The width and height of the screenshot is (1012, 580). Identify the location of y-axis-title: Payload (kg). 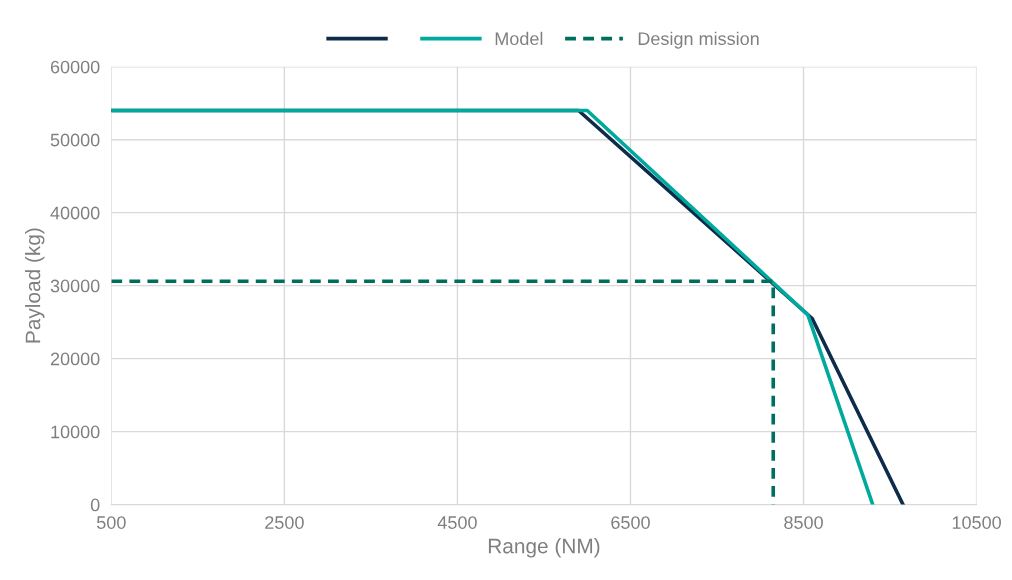
(35, 285).